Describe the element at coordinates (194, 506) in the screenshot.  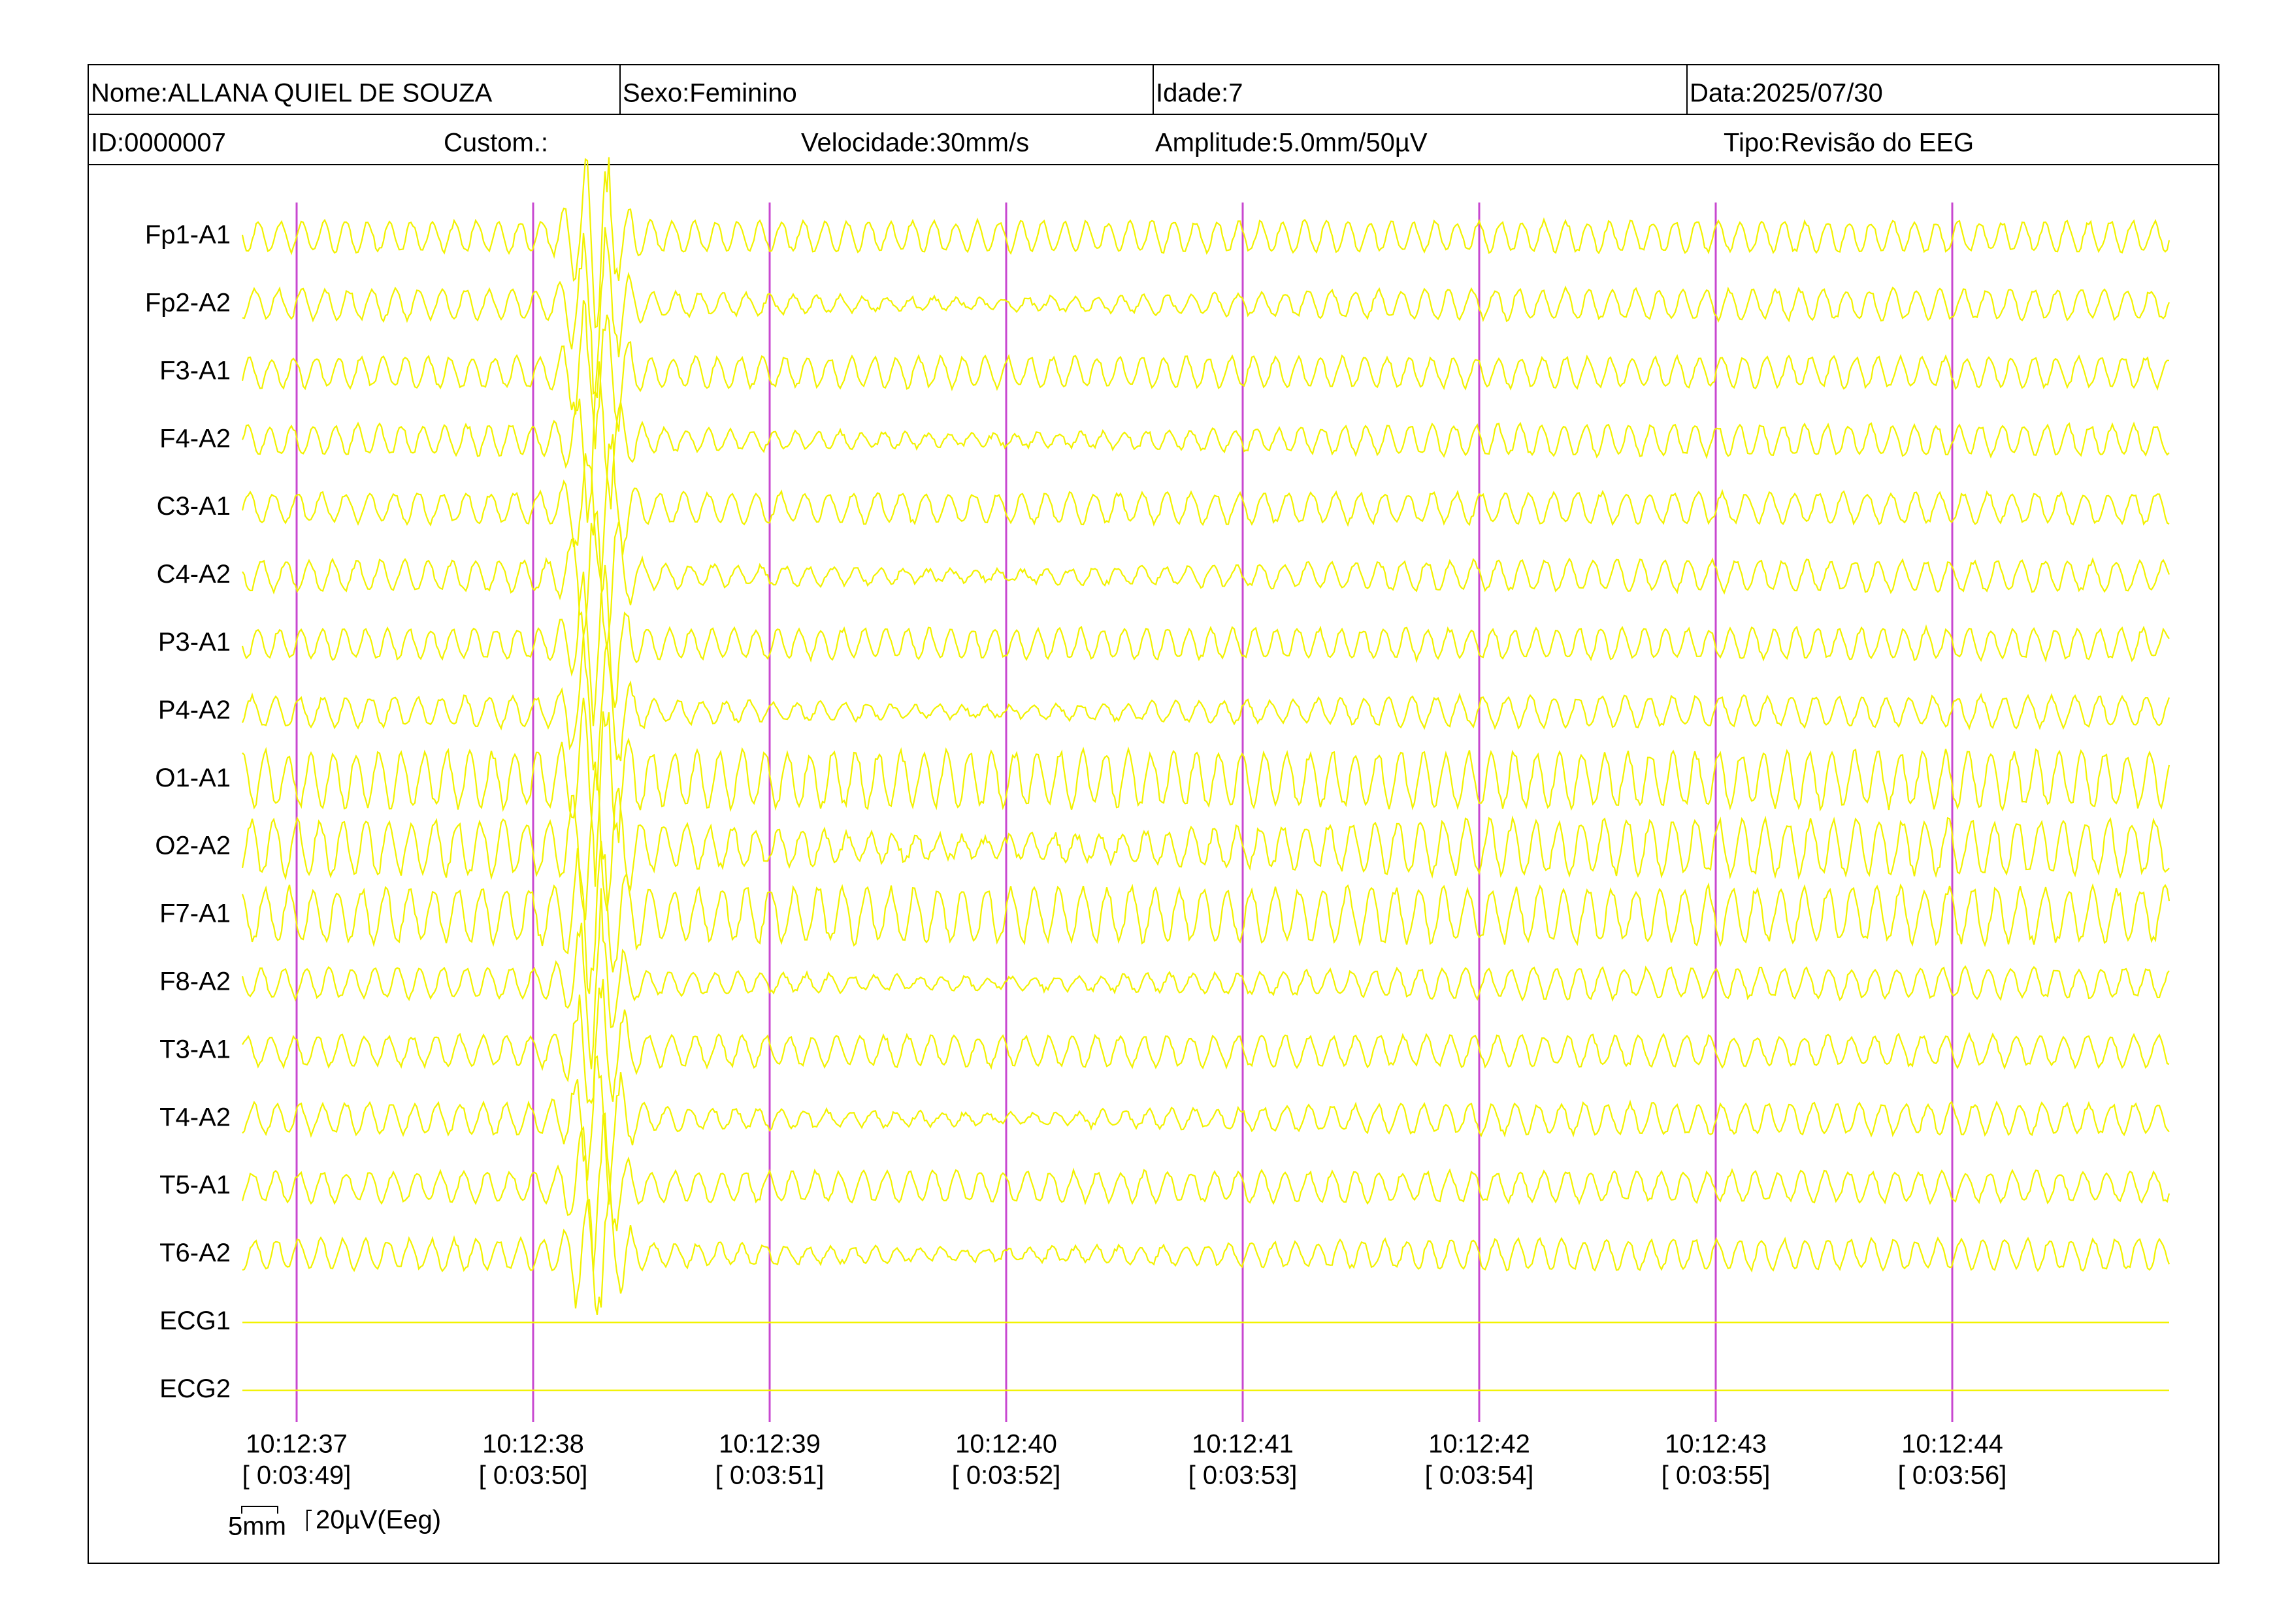
I see `channel-label: C3-A1` at that location.